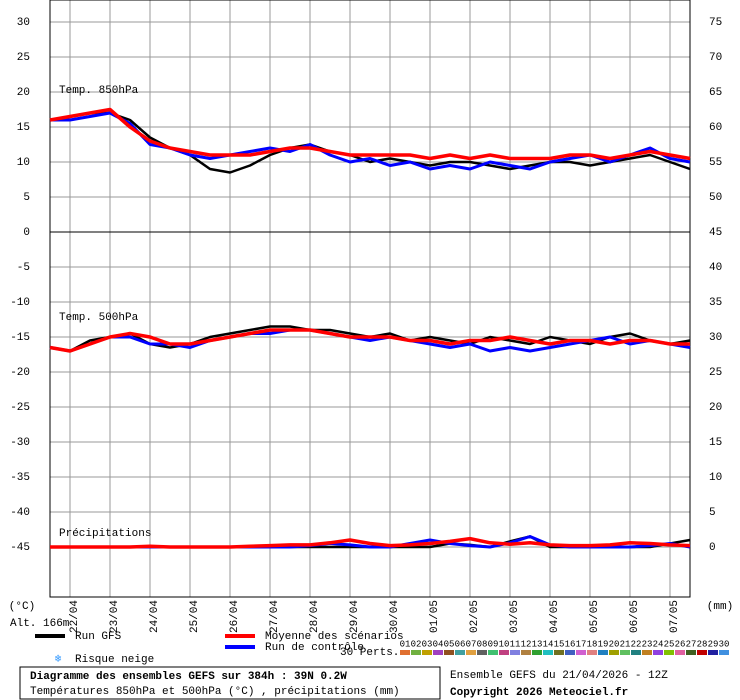 This screenshot has height=700, width=740. Describe the element at coordinates (20, 478) in the screenshot. I see `y-tick-label: -35` at that location.